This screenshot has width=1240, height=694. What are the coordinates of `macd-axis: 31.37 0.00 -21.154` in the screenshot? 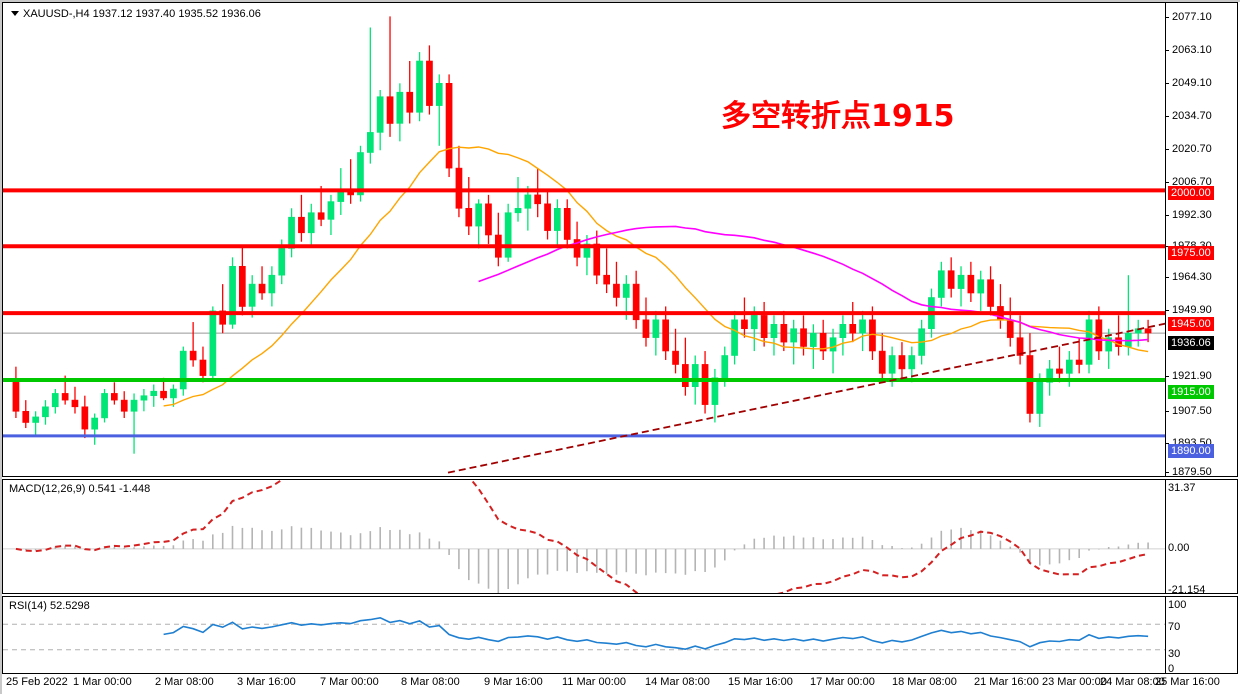 It's located at (1201, 538).